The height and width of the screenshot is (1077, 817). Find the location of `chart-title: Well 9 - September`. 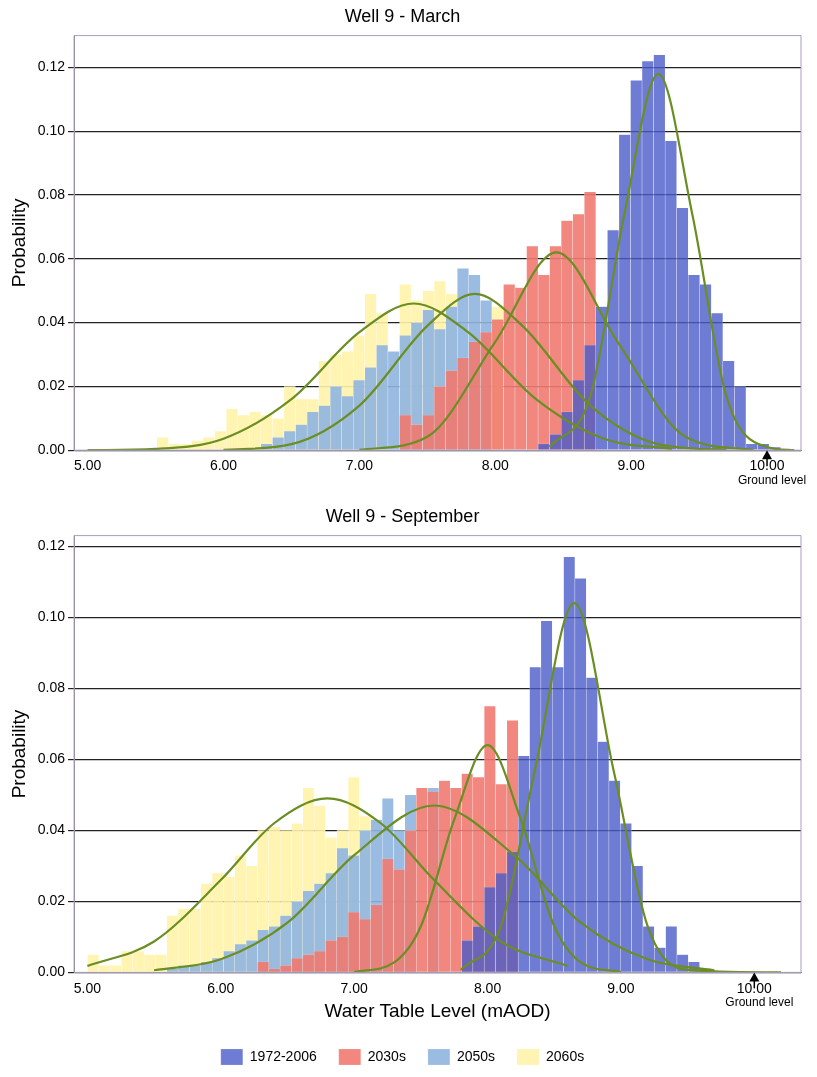

chart-title: Well 9 - September is located at coordinates (402, 515).